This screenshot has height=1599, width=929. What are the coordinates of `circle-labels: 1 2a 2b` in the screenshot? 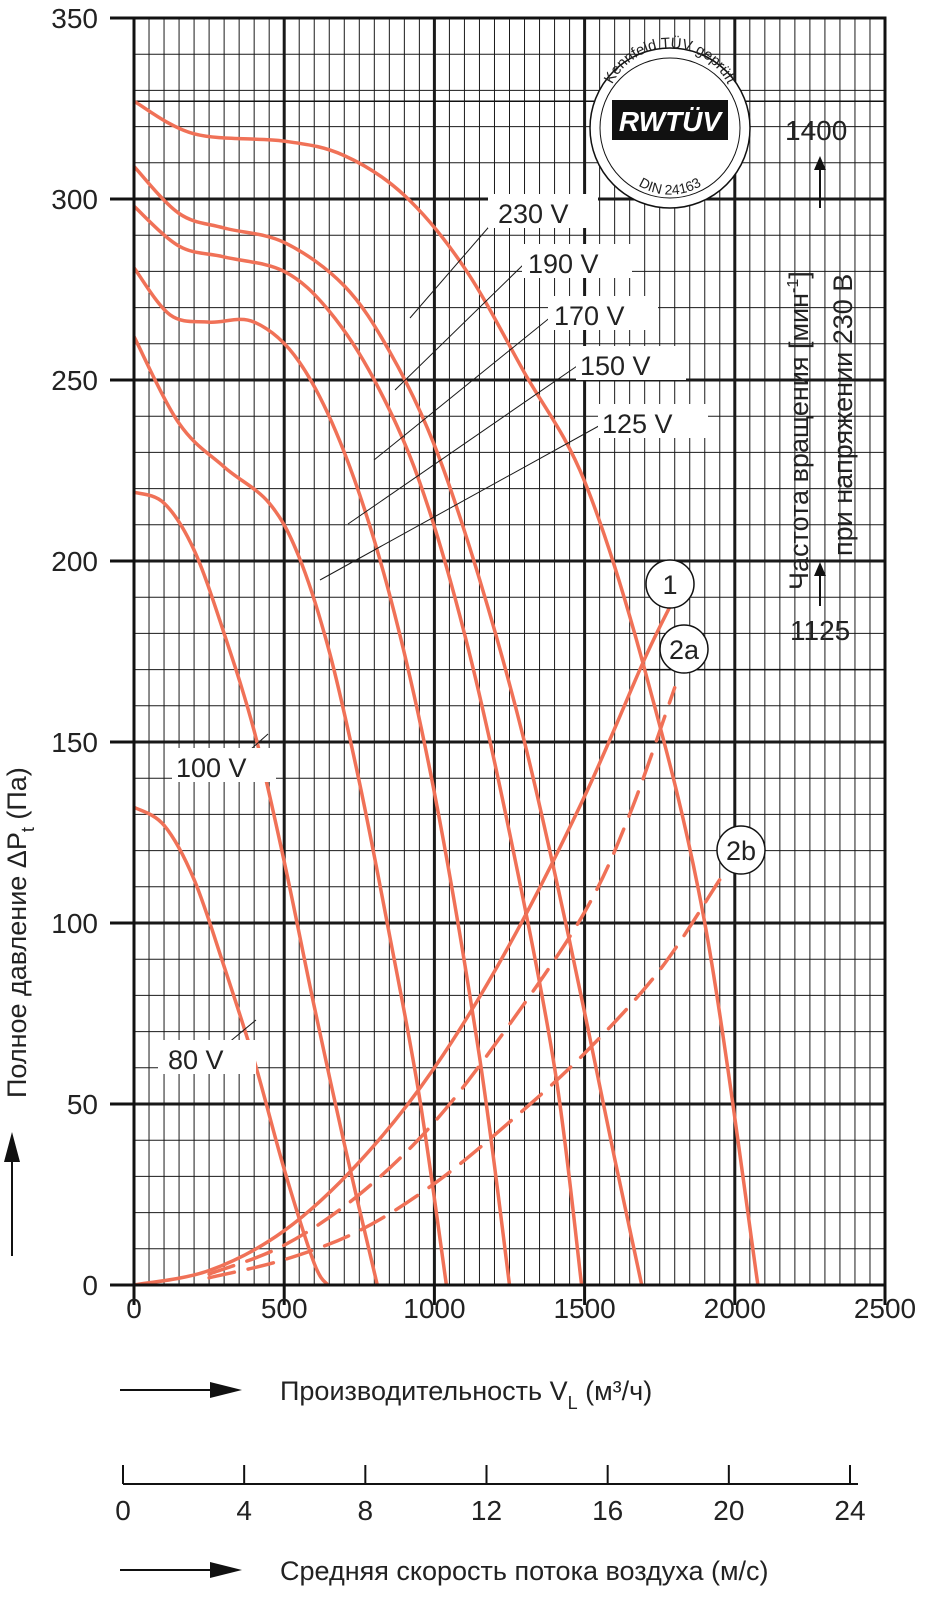 It's located at (705, 717).